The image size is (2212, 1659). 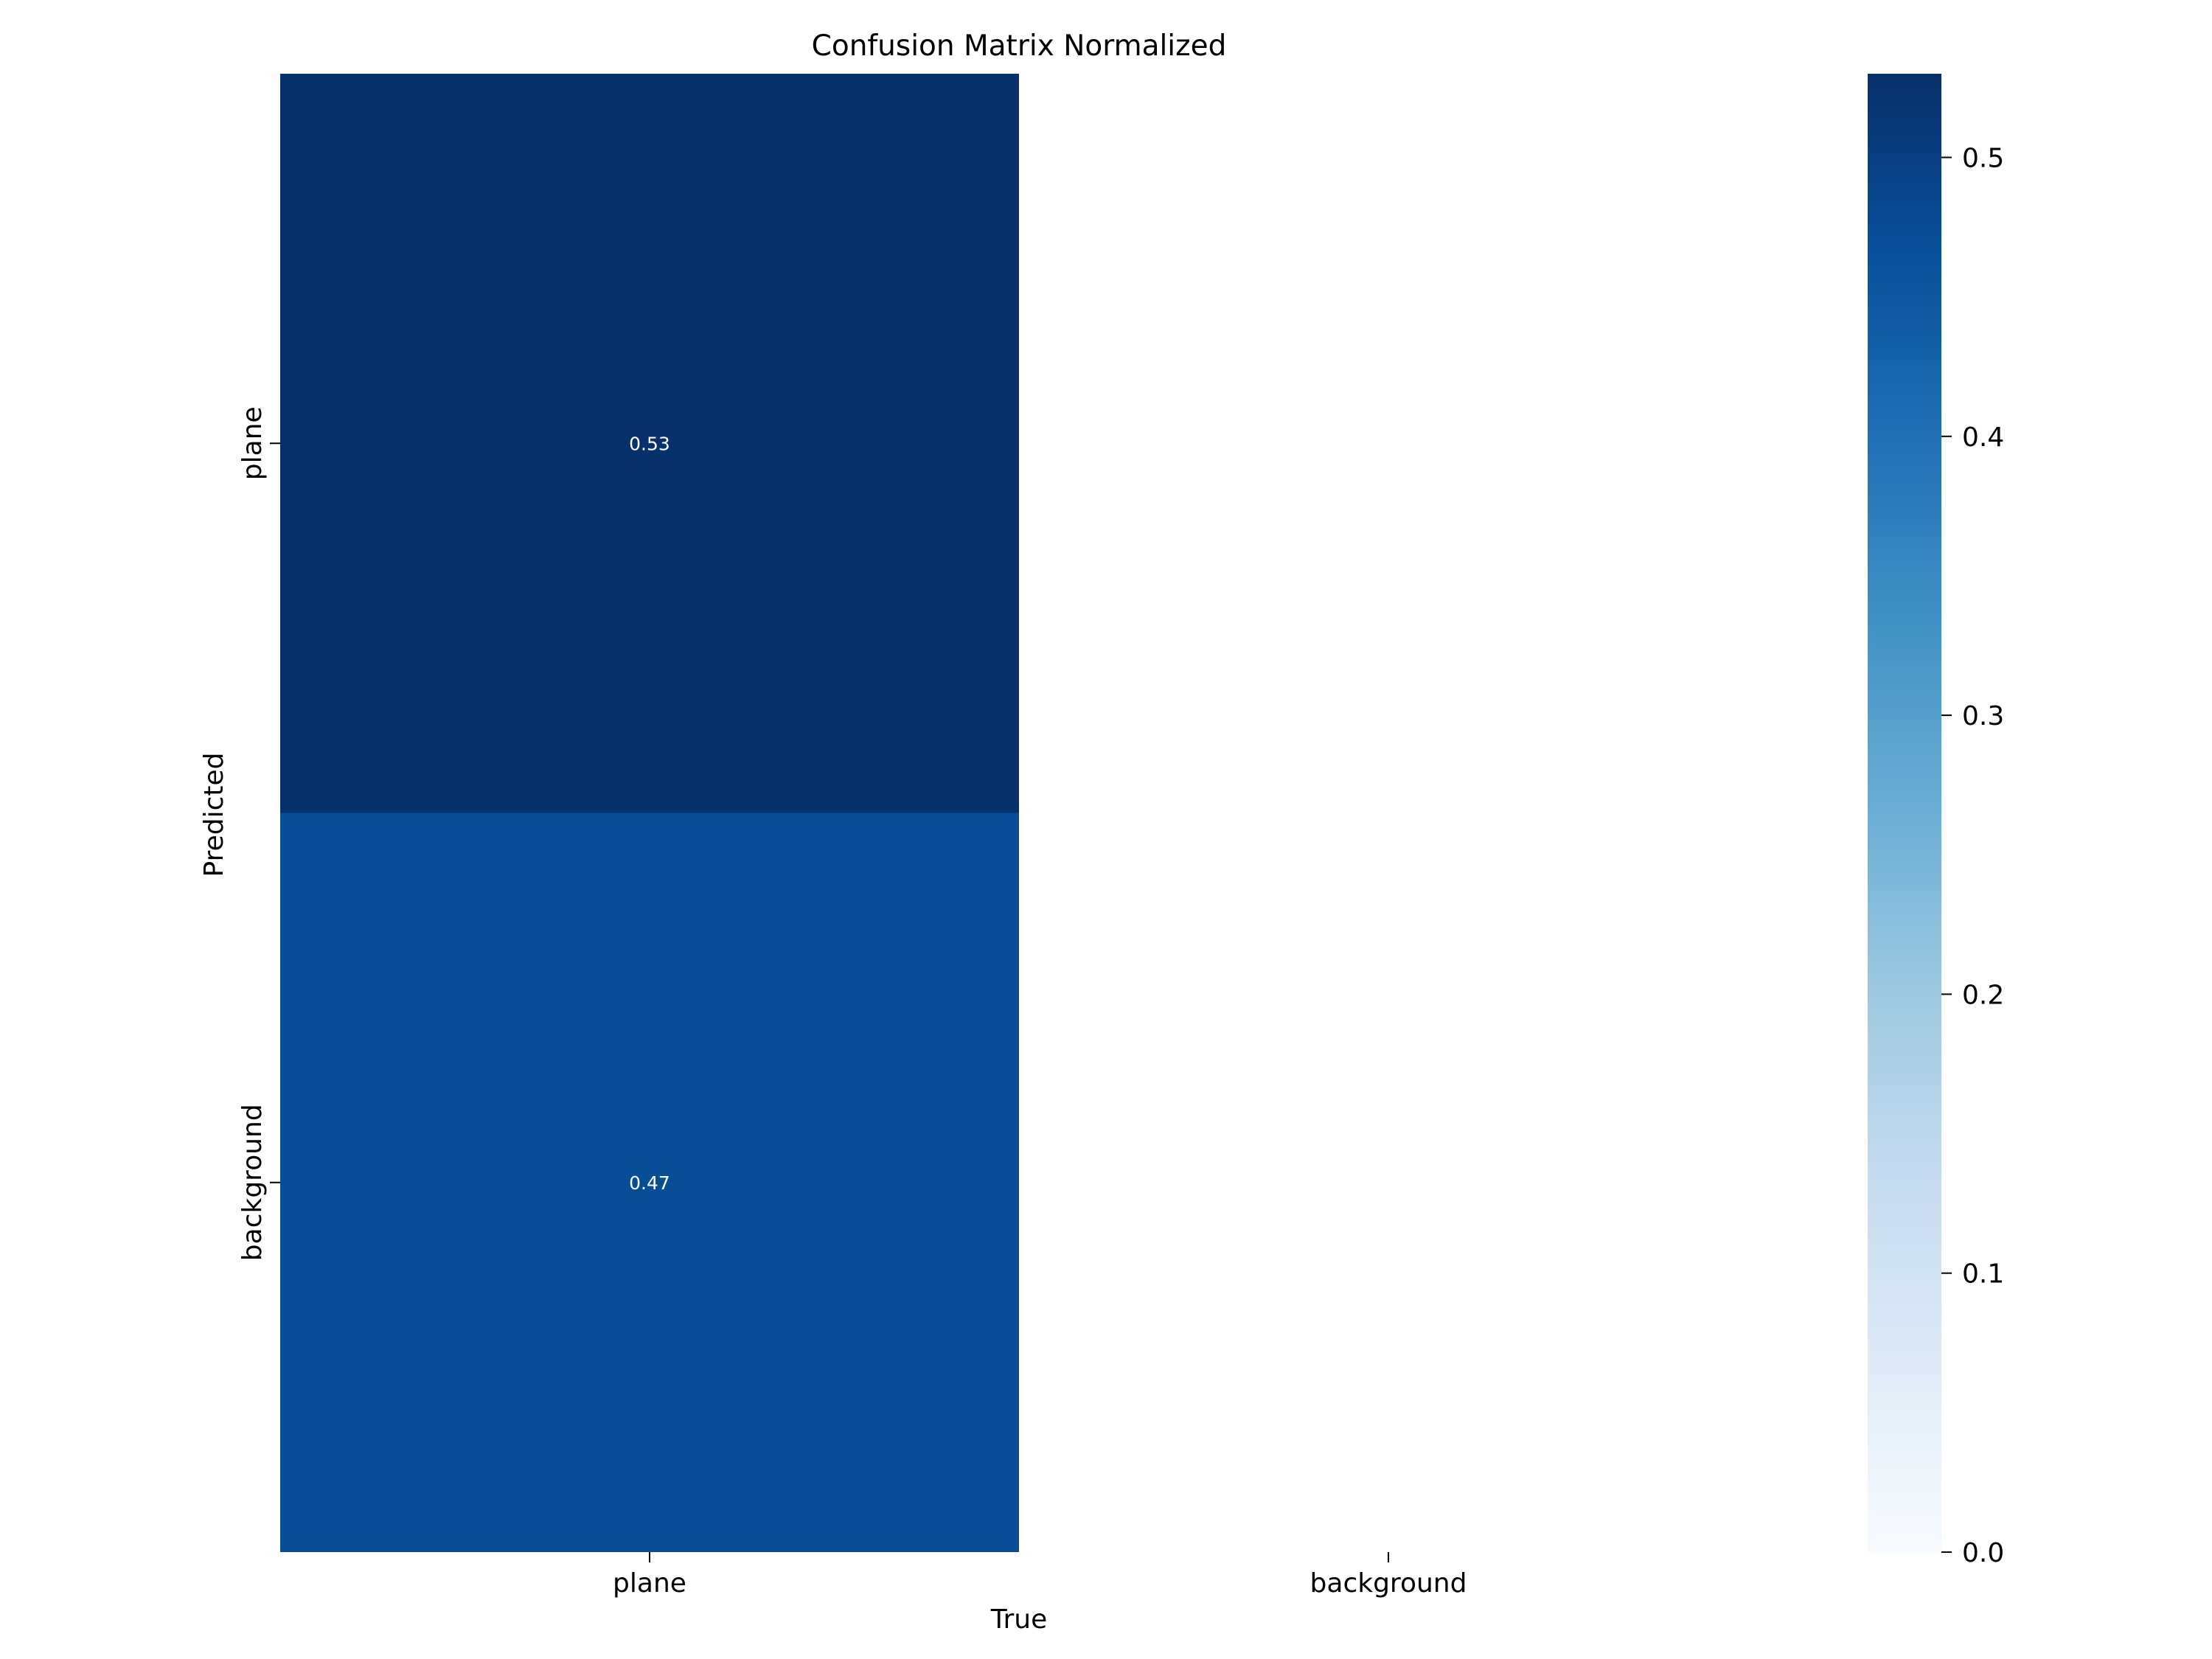 I want to click on colorbar-tick-label: 0.5, so click(x=1983, y=158).